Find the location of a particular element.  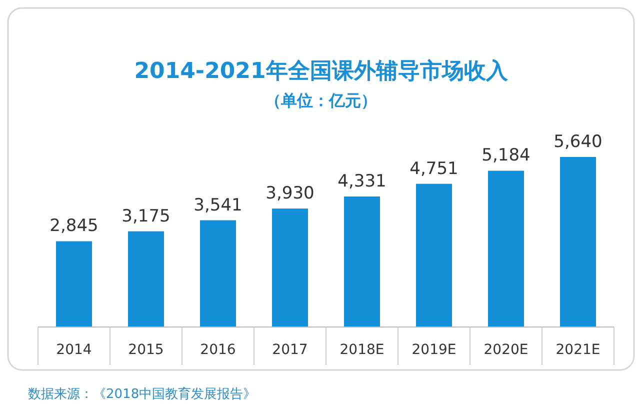

data-label: 3,930 is located at coordinates (290, 194).